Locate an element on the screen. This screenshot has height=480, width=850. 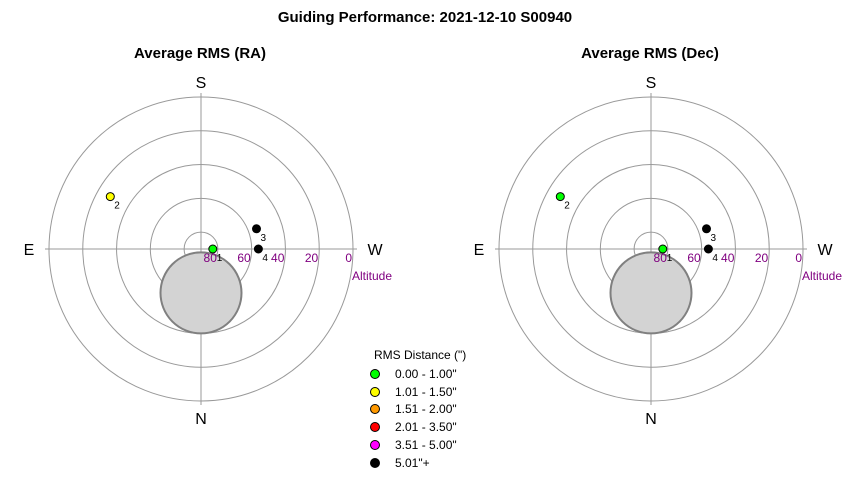
legend-label: 3.51 - 5.00" is located at coordinates (426, 445).